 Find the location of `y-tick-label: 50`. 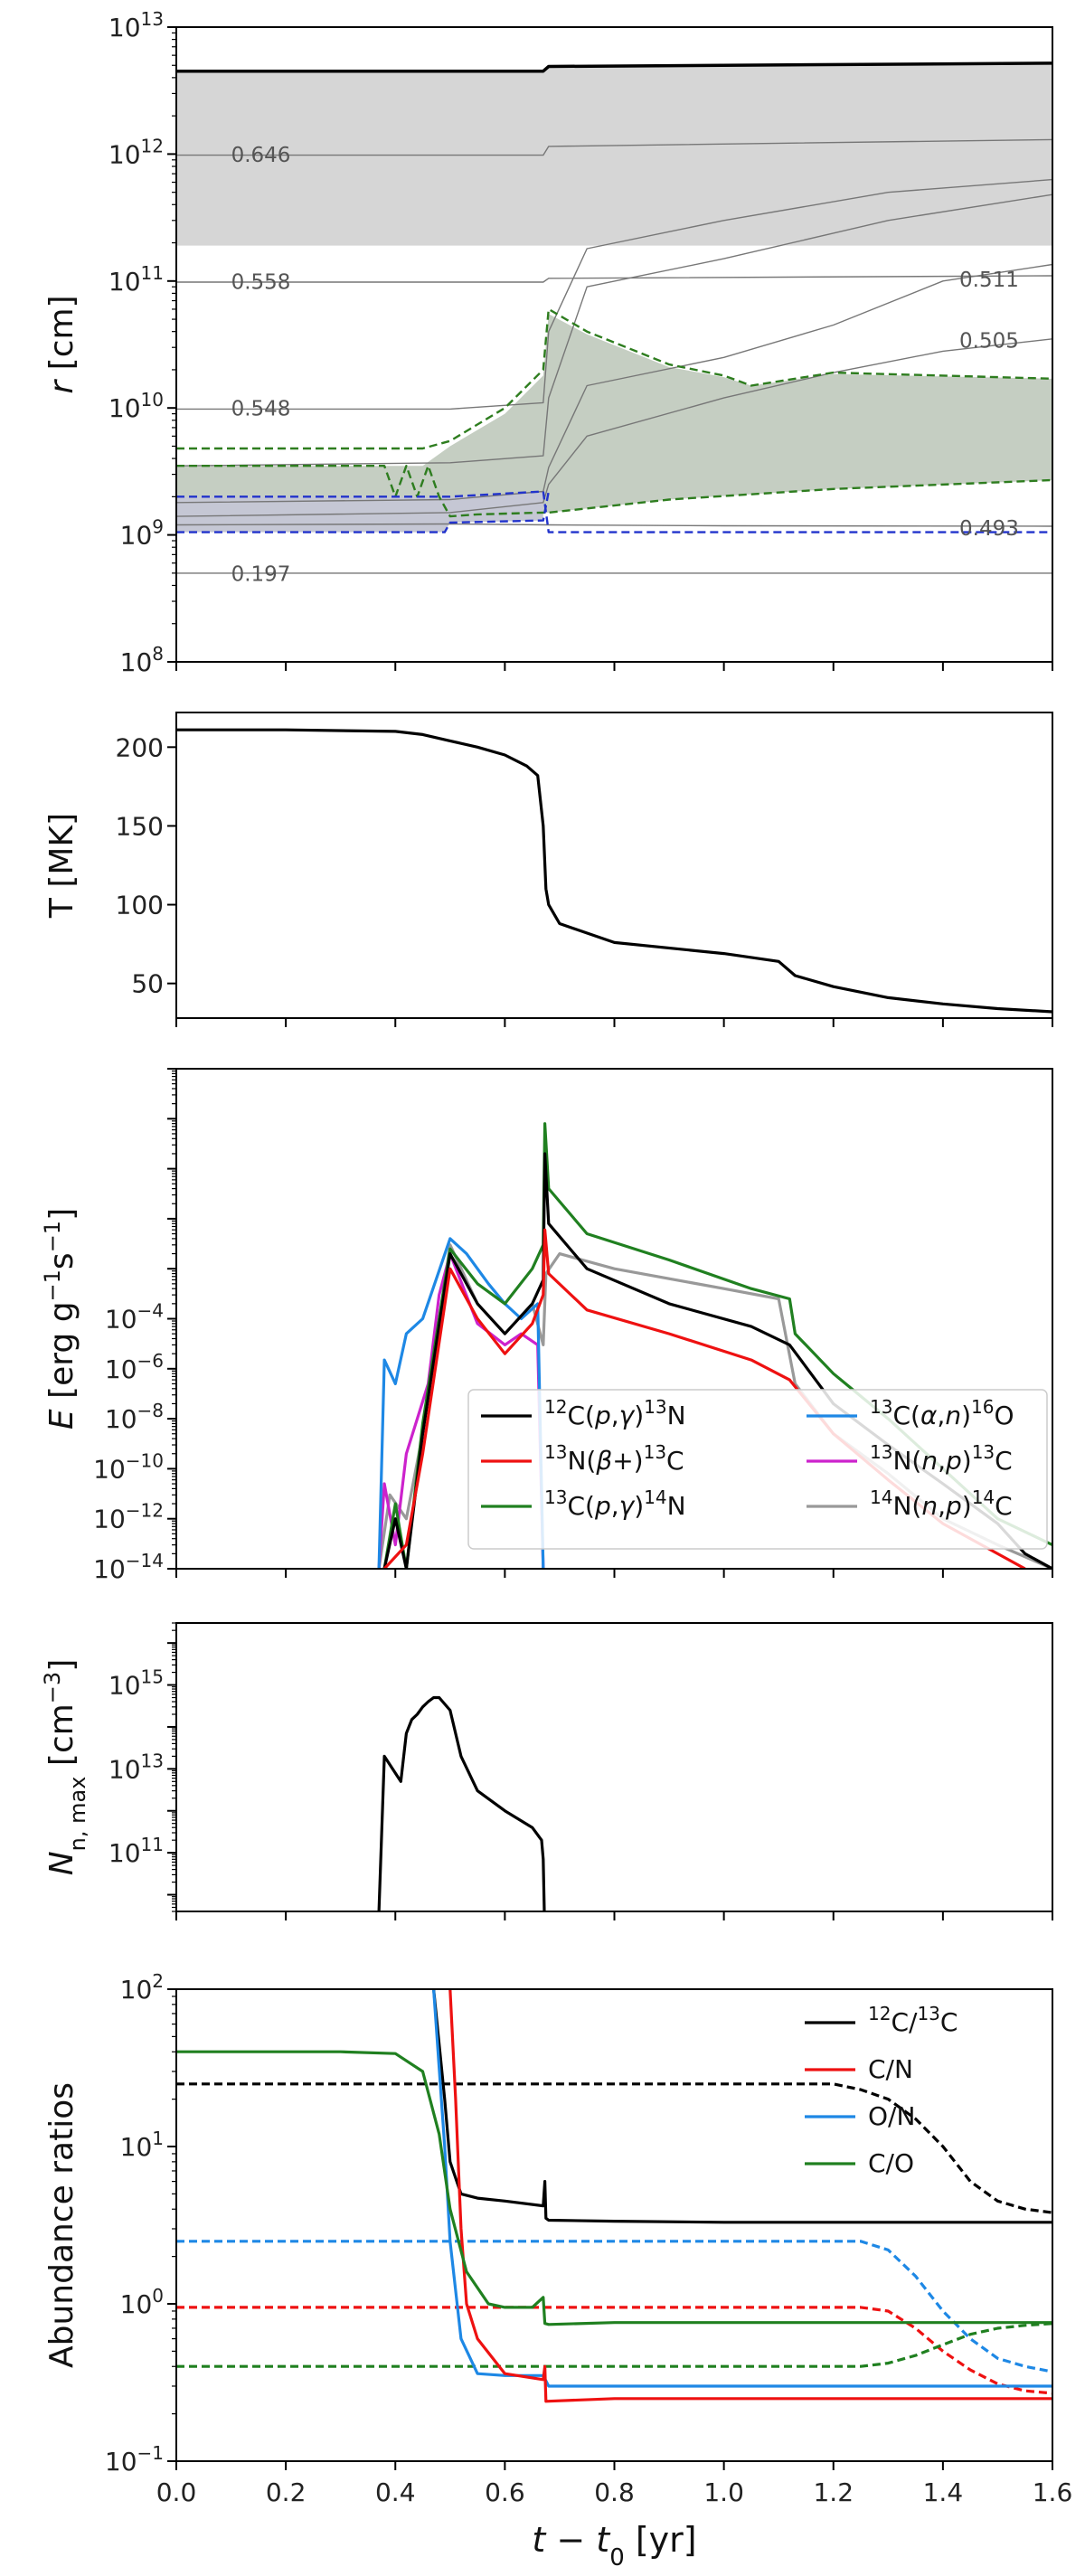

y-tick-label: 50 is located at coordinates (148, 984).